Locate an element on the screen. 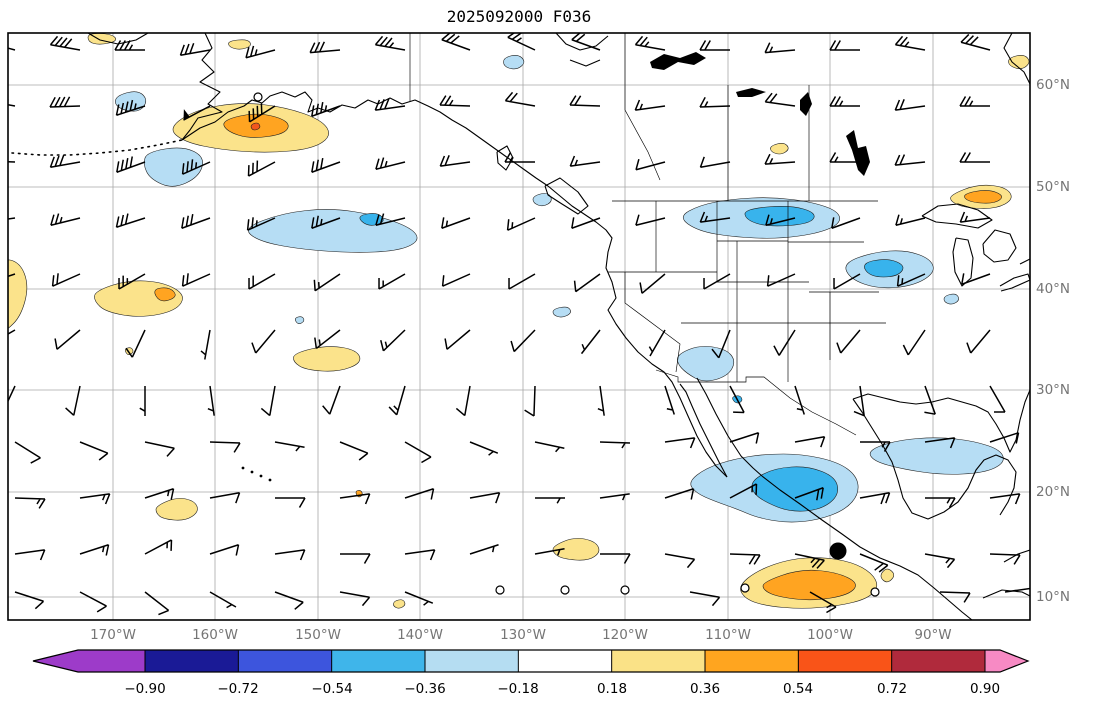  colorbar-tick-label: 0.72 is located at coordinates (892, 689).